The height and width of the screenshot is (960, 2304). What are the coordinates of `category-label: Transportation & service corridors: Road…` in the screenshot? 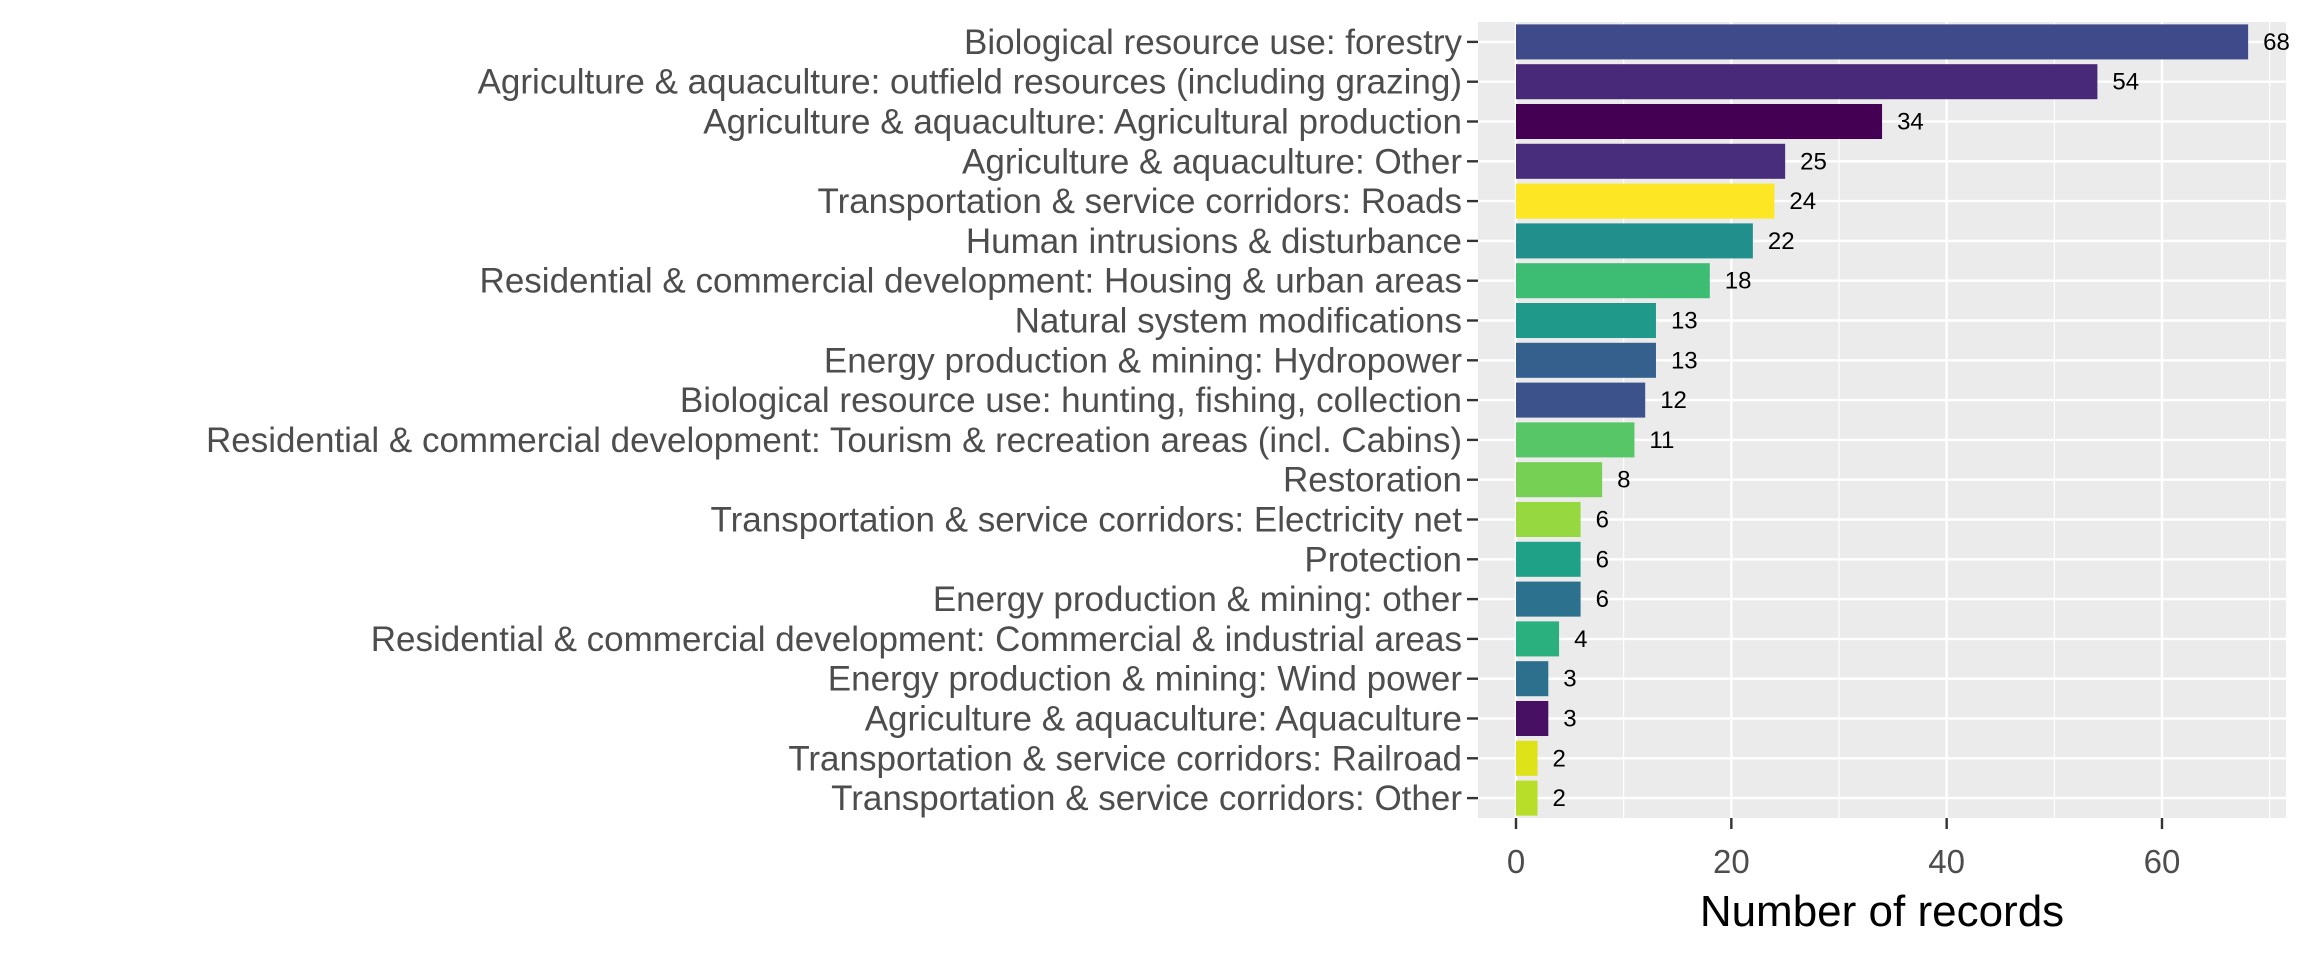 It's located at (1139, 201).